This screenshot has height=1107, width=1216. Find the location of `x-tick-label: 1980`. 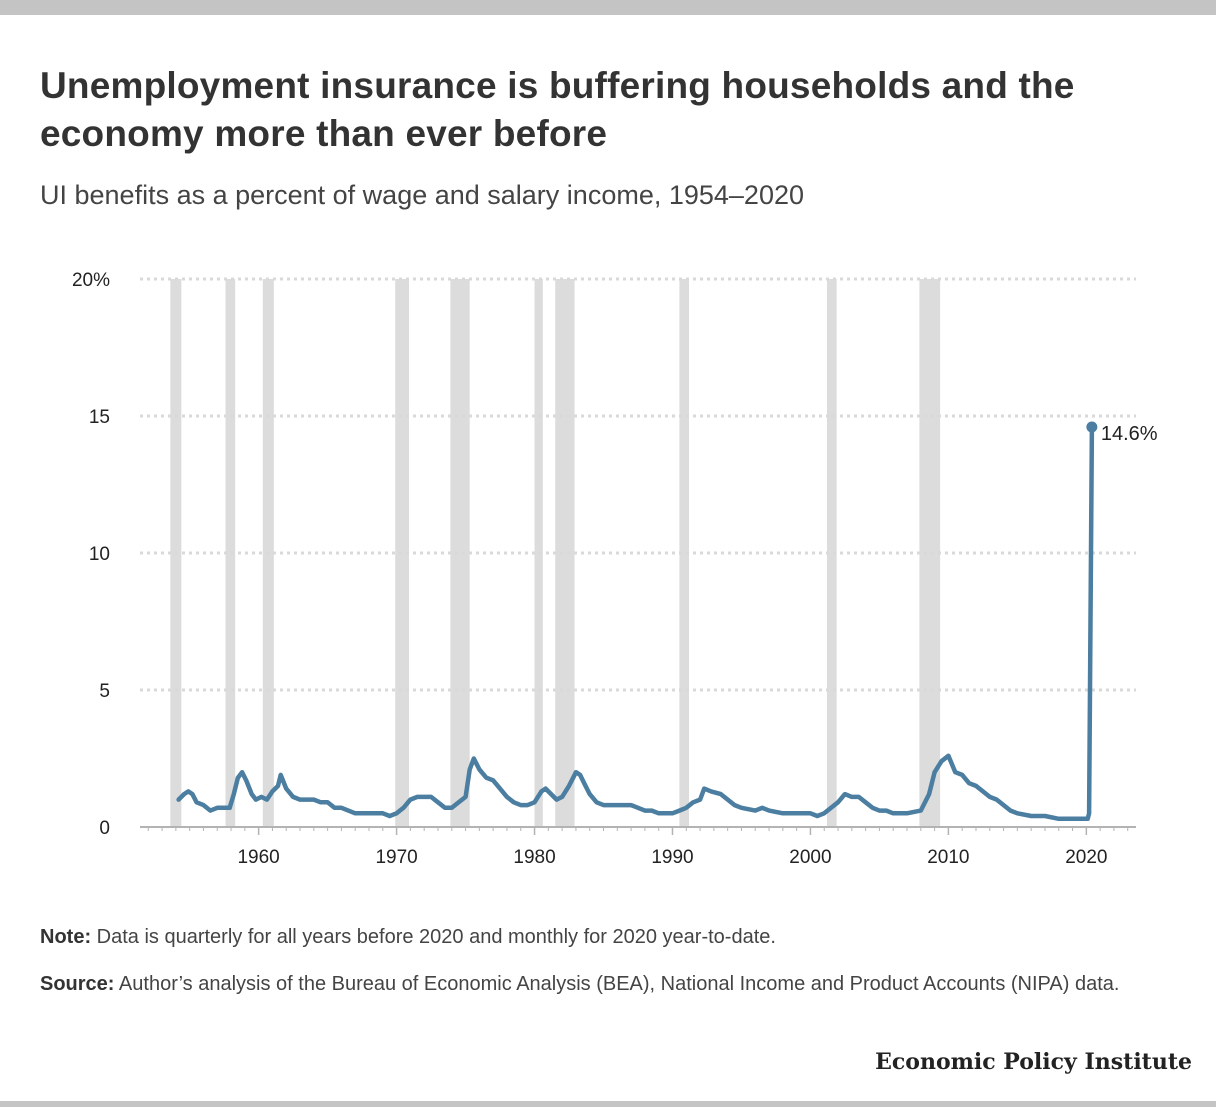

x-tick-label: 1980 is located at coordinates (534, 857).